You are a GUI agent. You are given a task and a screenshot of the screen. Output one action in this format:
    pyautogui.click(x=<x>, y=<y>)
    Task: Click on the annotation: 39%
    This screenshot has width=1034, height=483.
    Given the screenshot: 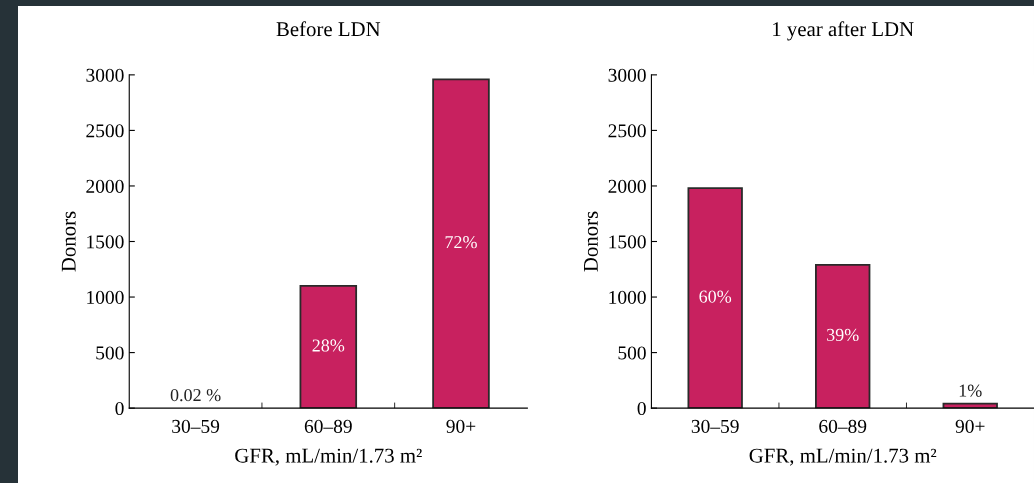 What is the action you would take?
    pyautogui.click(x=843, y=335)
    